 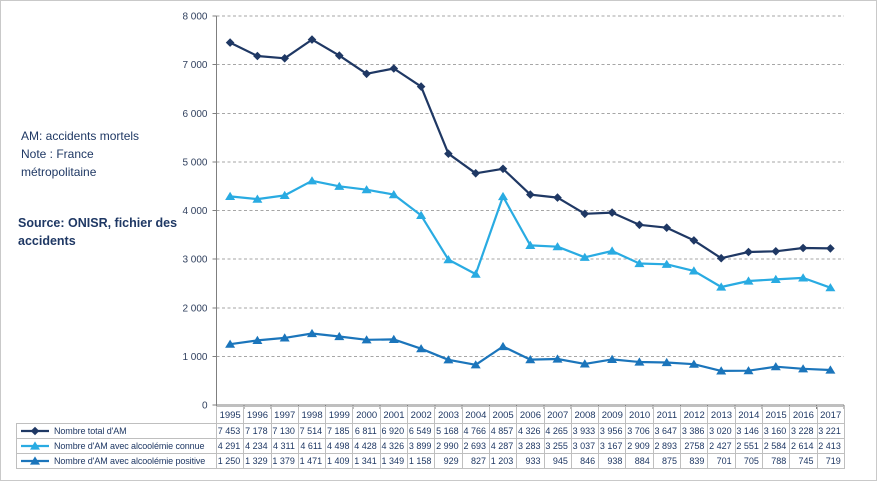 What do you see at coordinates (194, 357) in the screenshot?
I see `y-axis-label: 1 000` at bounding box center [194, 357].